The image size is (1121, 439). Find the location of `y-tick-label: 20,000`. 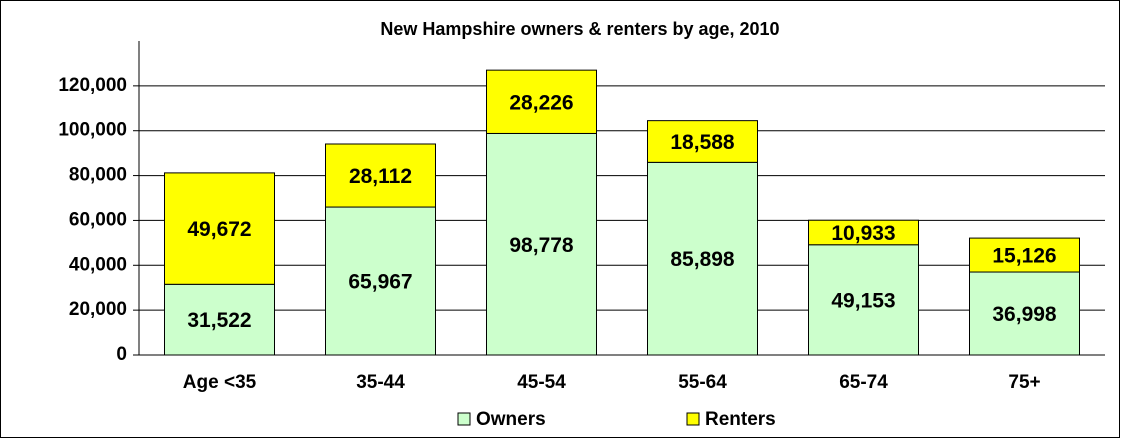

y-tick-label: 20,000 is located at coordinates (98, 309).